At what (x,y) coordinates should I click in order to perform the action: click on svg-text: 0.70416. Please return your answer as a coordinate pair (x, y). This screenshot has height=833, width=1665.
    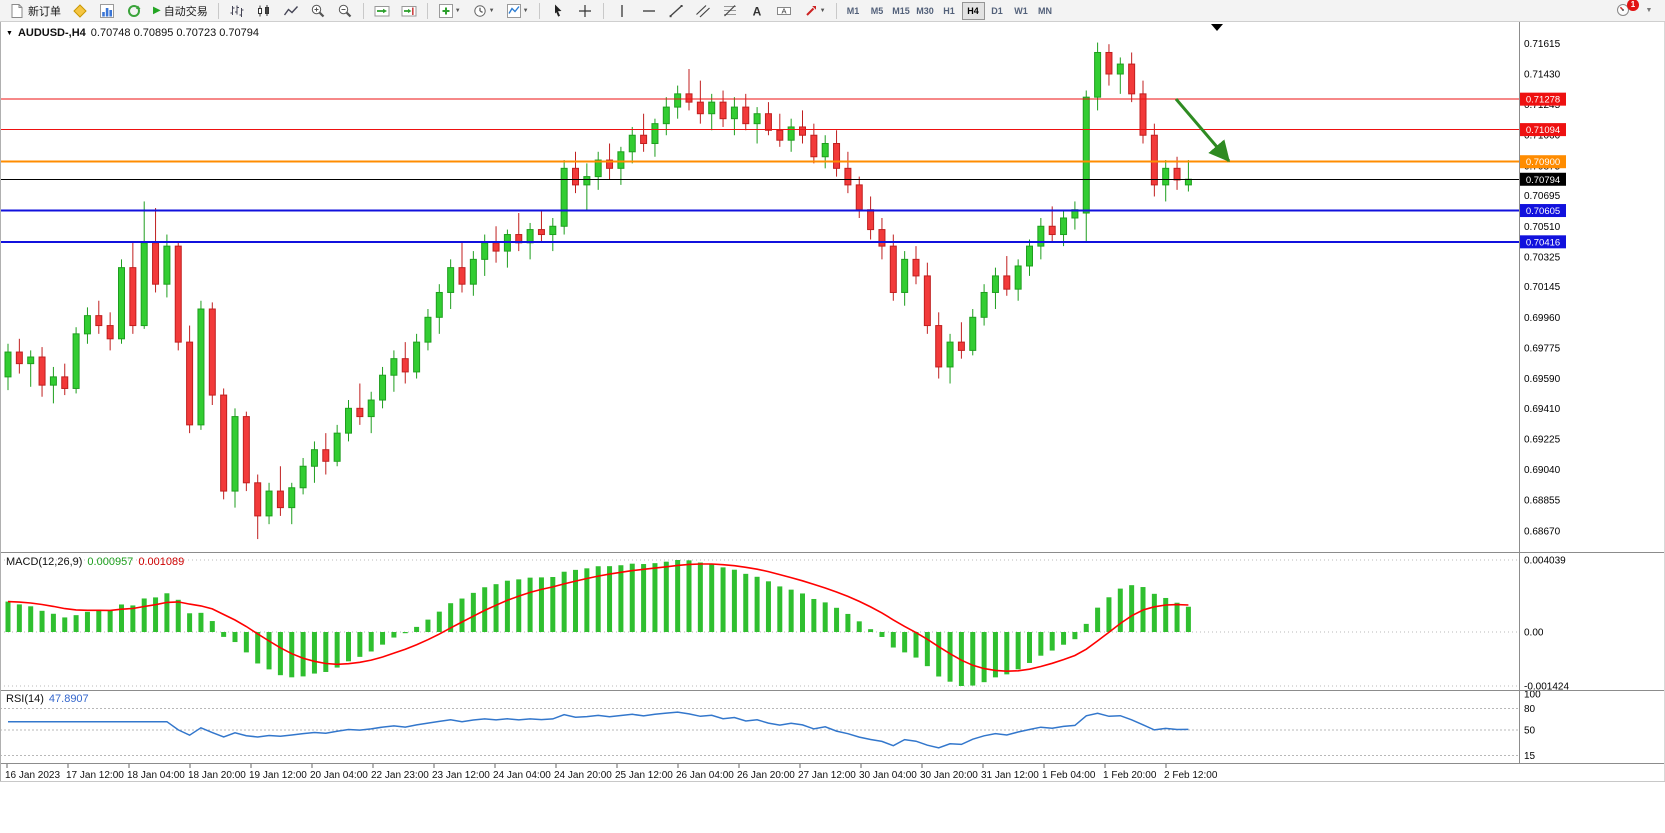
    Looking at the image, I should click on (1543, 242).